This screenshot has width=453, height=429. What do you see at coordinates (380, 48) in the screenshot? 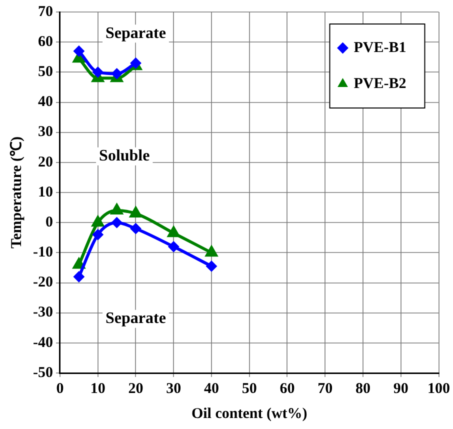
I see `legend-label: PVE-B1` at bounding box center [380, 48].